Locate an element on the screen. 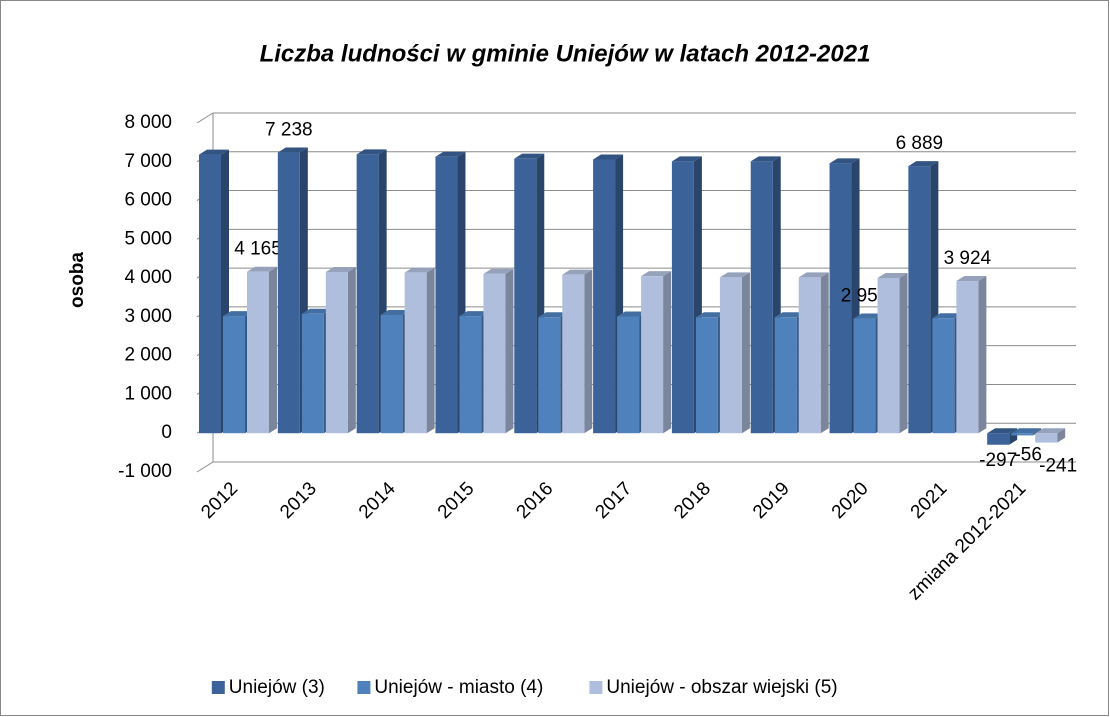 The height and width of the screenshot is (717, 1110). legend-label: Uniejów - miasto (4) is located at coordinates (458, 687).